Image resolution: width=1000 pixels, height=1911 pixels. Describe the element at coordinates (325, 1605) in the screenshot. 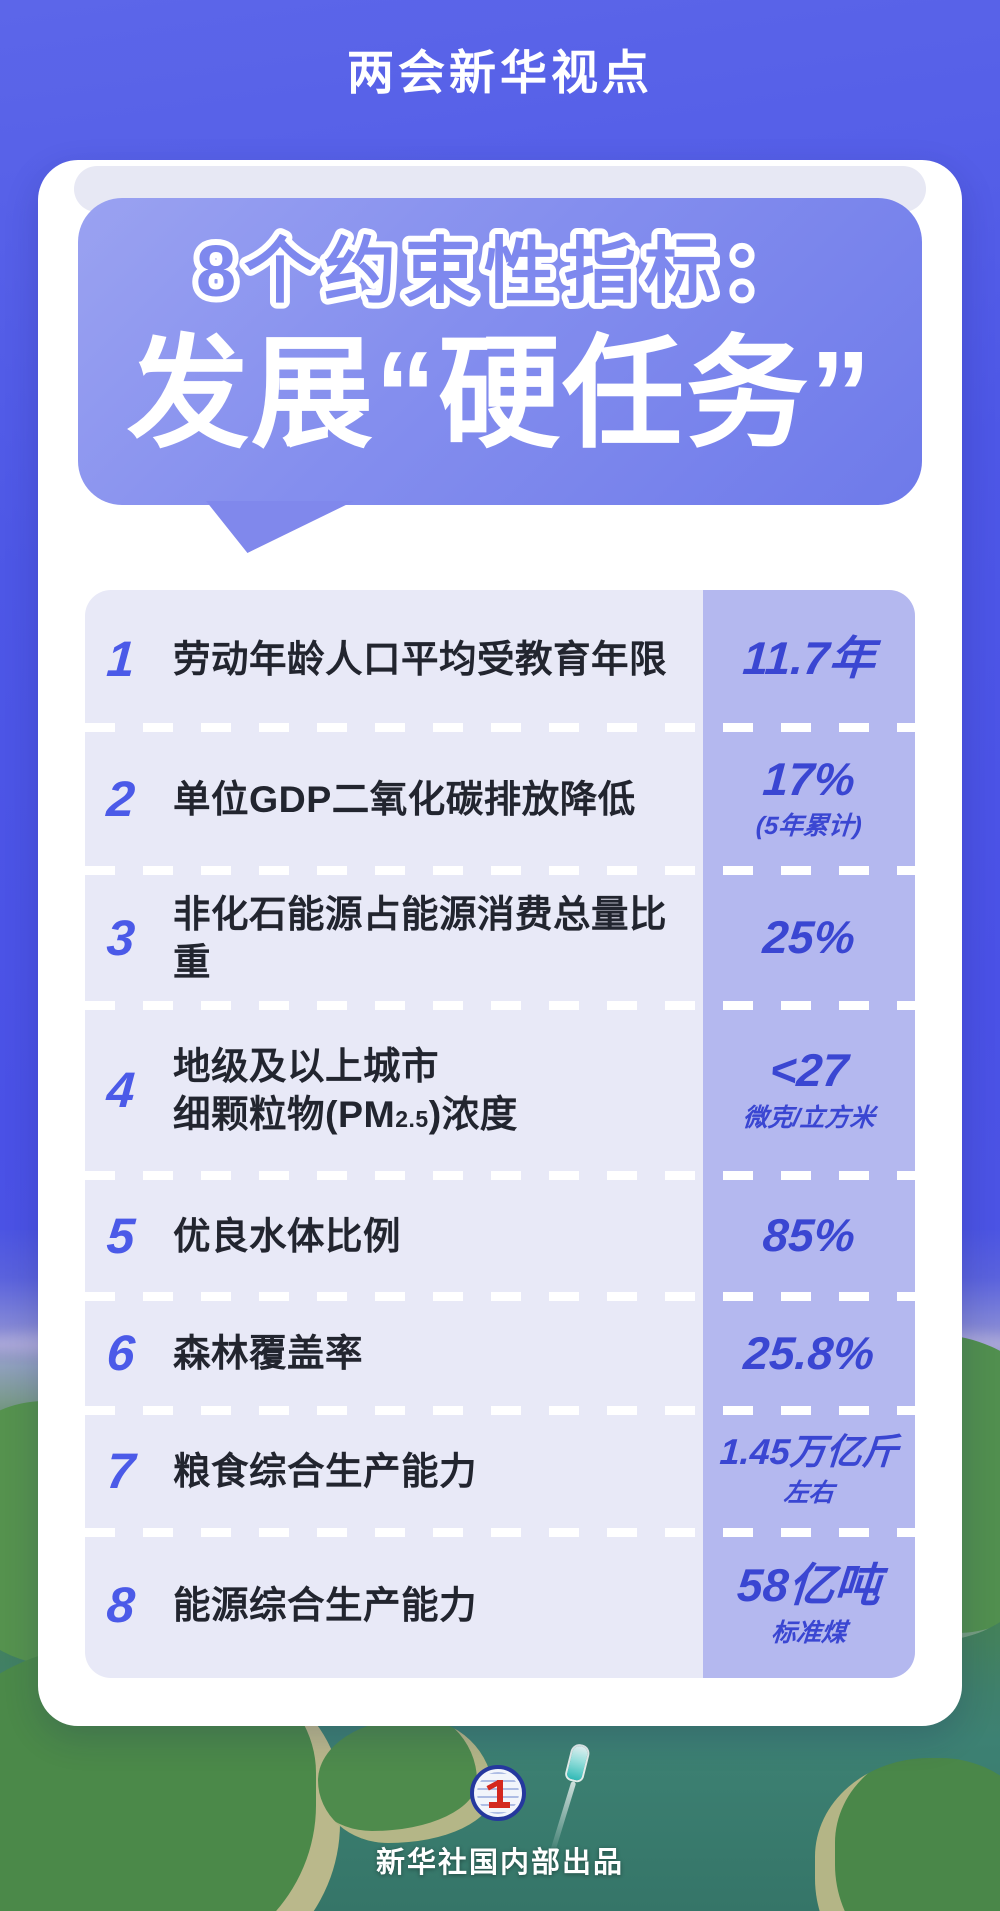

I see `label-text: 能源综合生产能力` at that location.